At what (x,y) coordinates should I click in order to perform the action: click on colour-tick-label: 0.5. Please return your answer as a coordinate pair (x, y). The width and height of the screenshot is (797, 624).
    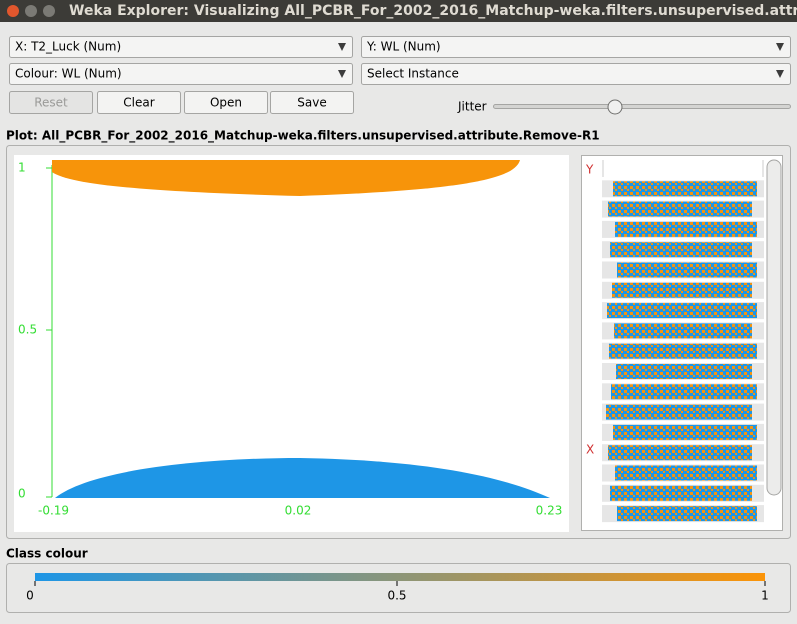
    Looking at the image, I should click on (396, 596).